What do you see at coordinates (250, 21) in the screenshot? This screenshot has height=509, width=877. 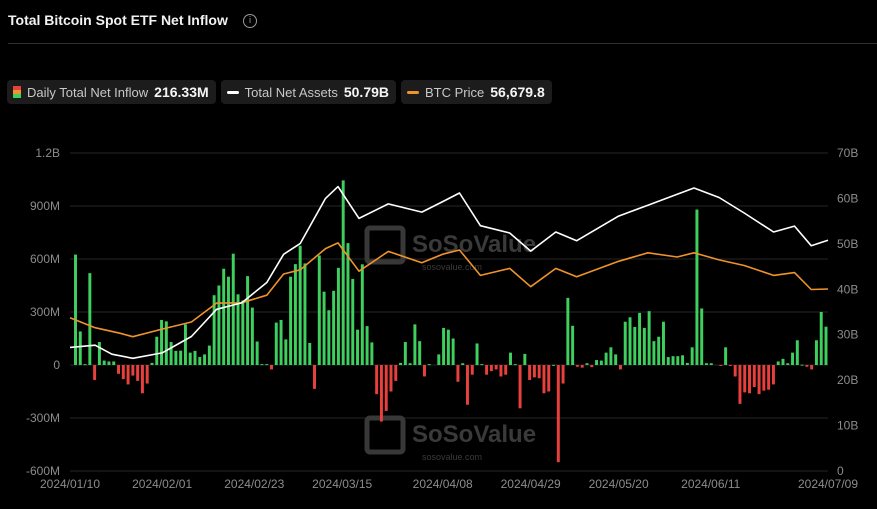 I see `info-icon: i` at bounding box center [250, 21].